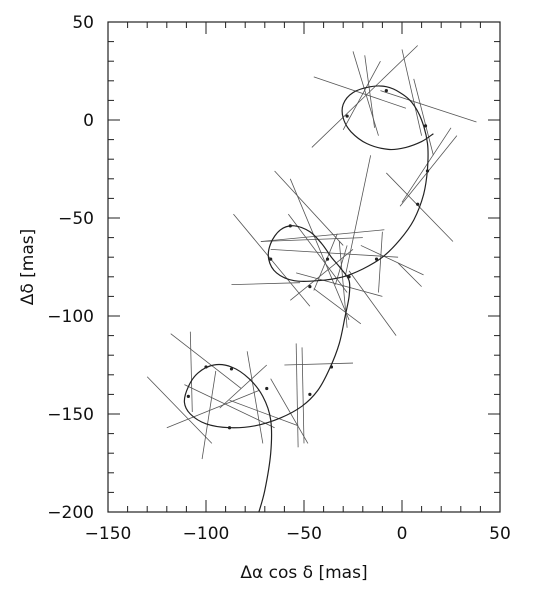 The height and width of the screenshot is (600, 540). What do you see at coordinates (70, 415) in the screenshot?
I see `y-tick-label: −150` at bounding box center [70, 415].